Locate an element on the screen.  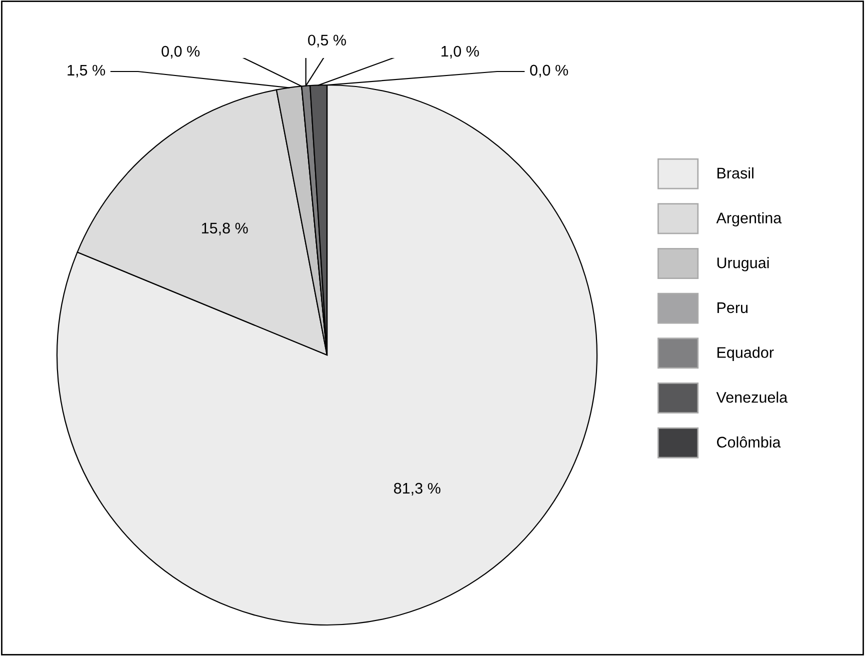
data-label: 0,5 % is located at coordinates (327, 41).